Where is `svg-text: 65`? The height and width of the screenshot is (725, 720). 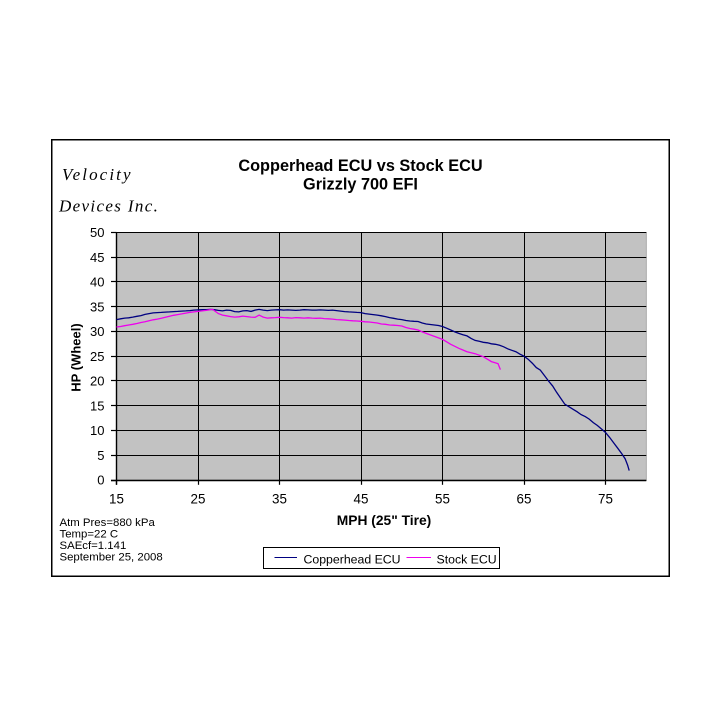 svg-text: 65 is located at coordinates (524, 499).